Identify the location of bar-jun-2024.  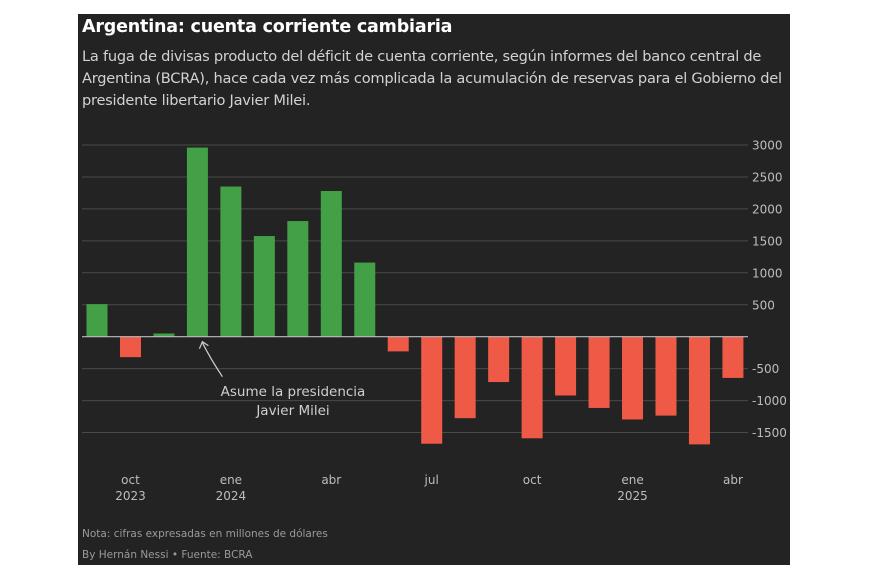
(398, 344).